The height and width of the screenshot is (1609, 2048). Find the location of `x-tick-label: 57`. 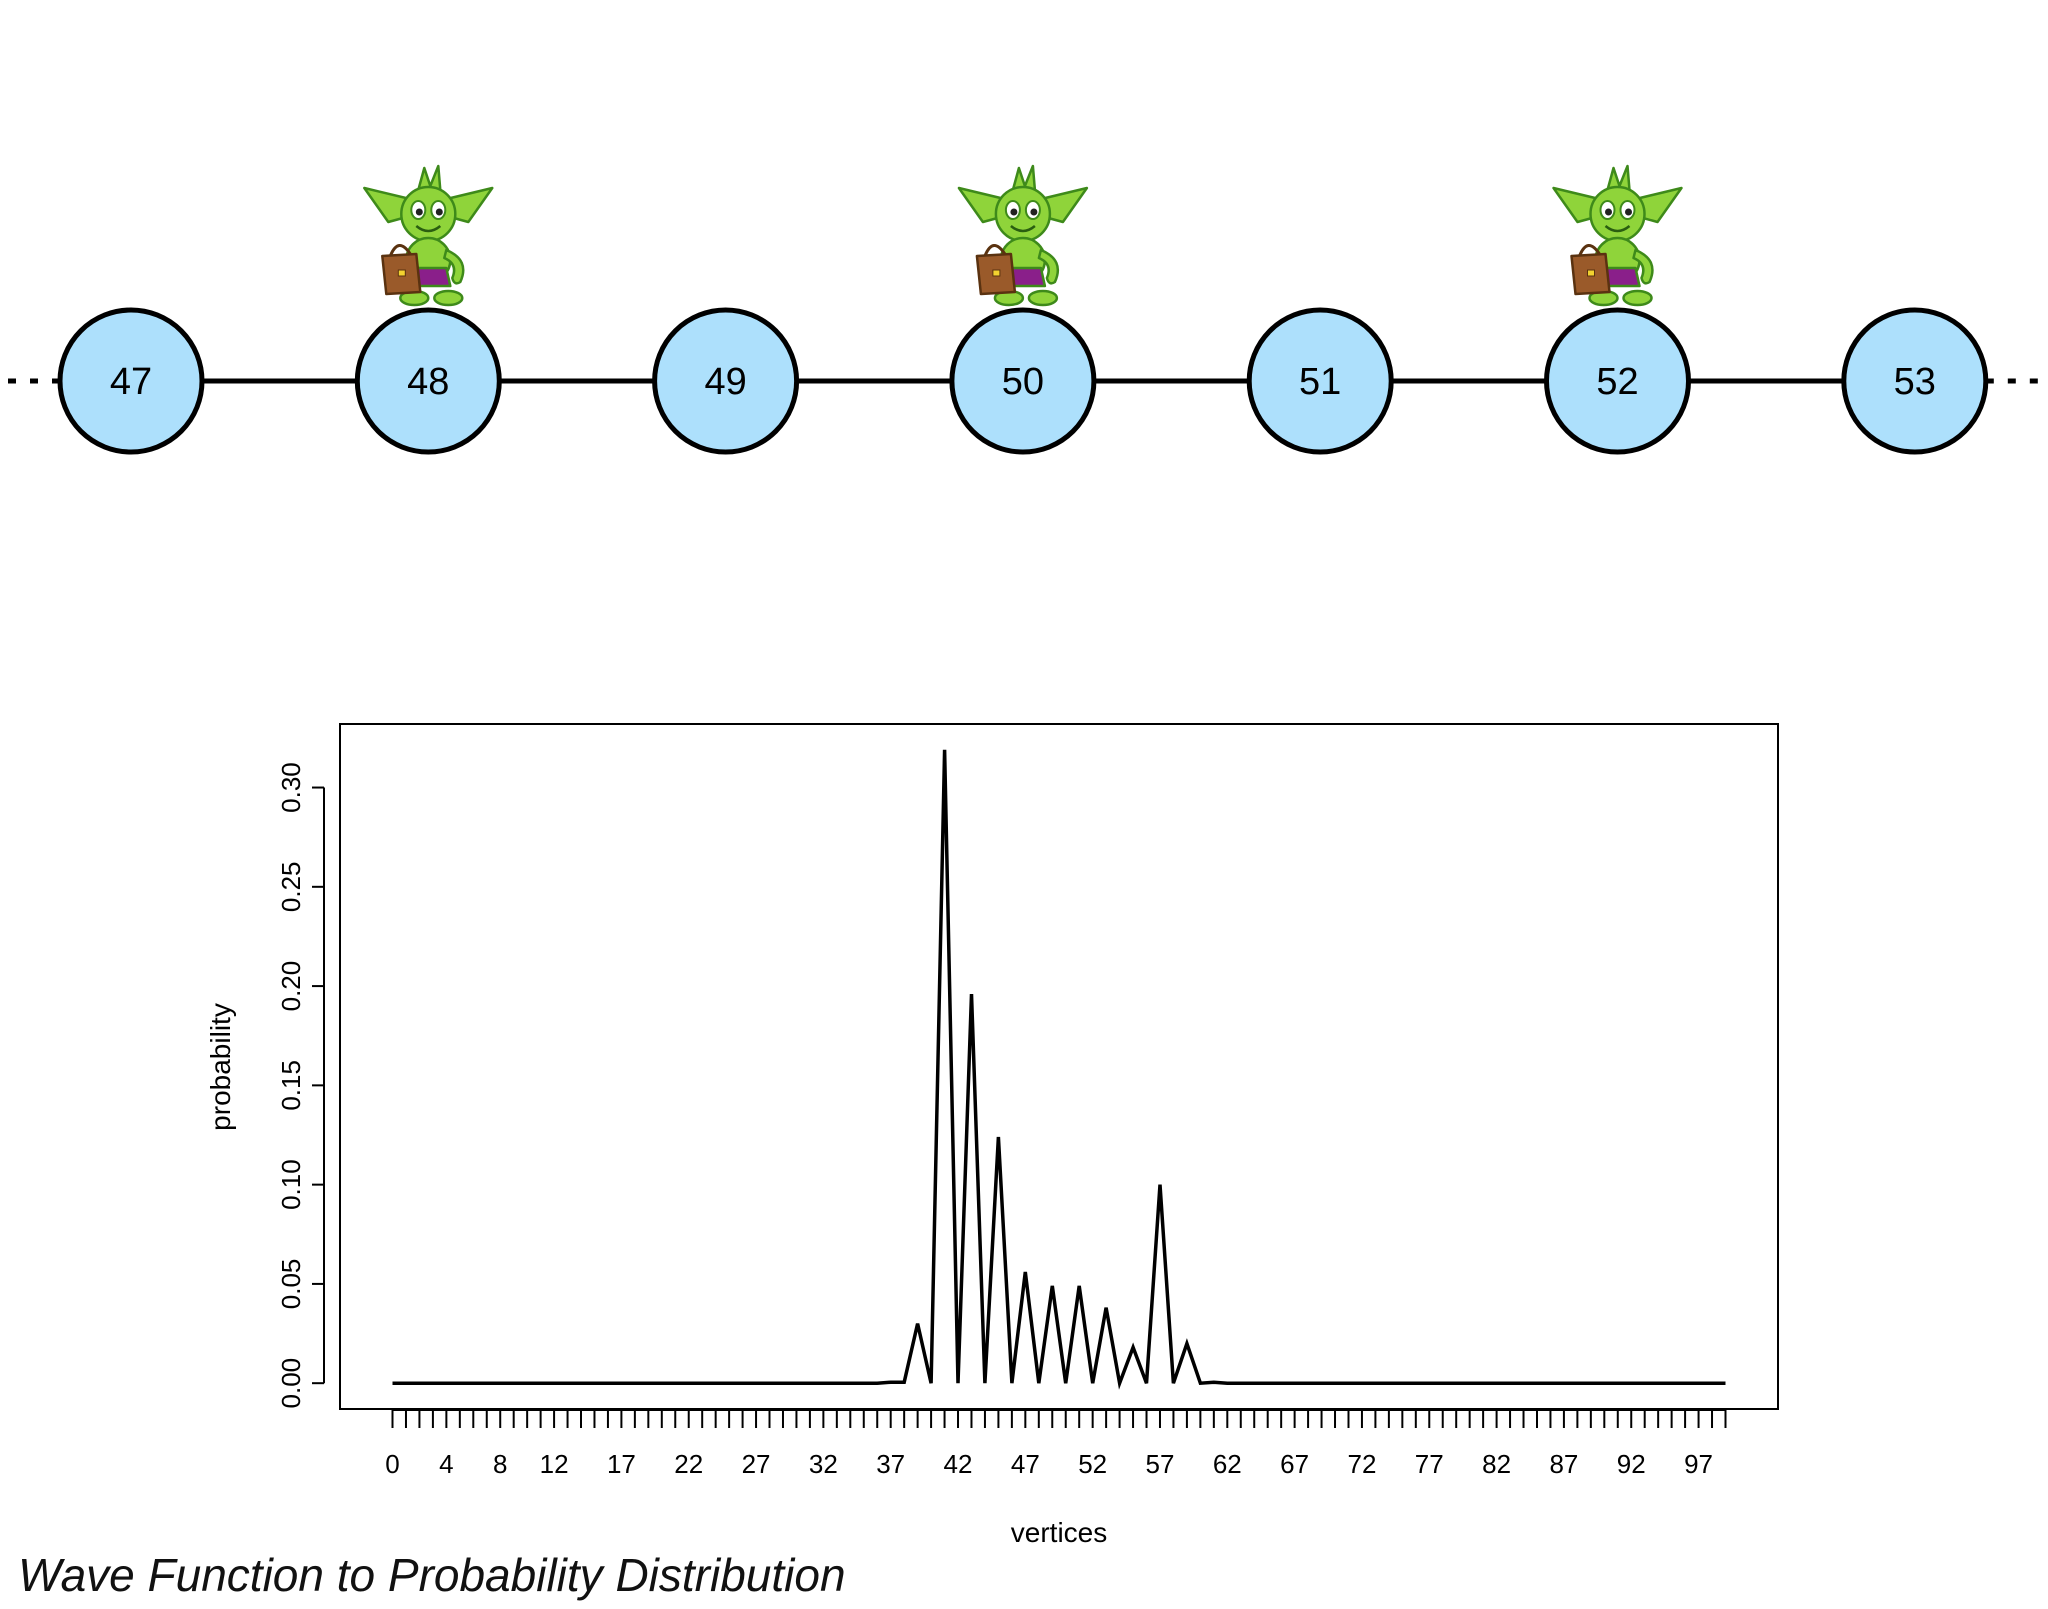

x-tick-label: 57 is located at coordinates (1160, 1464).